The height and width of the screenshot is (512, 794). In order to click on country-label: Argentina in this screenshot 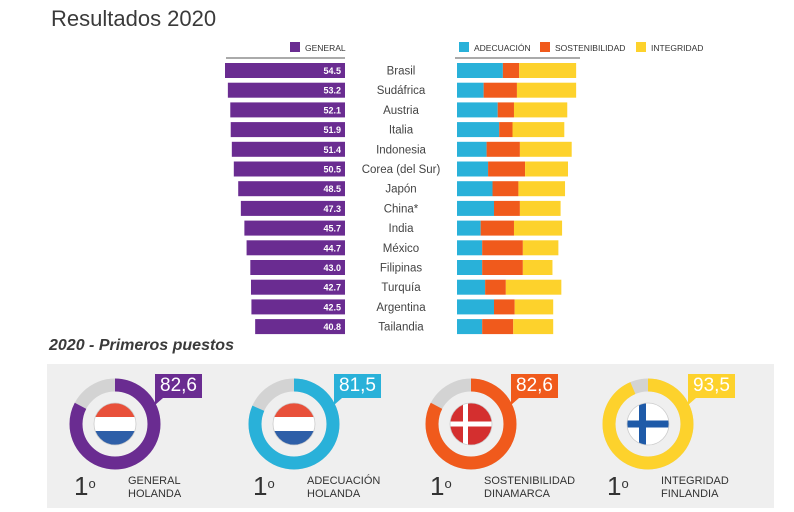, I will do `click(401, 308)`.